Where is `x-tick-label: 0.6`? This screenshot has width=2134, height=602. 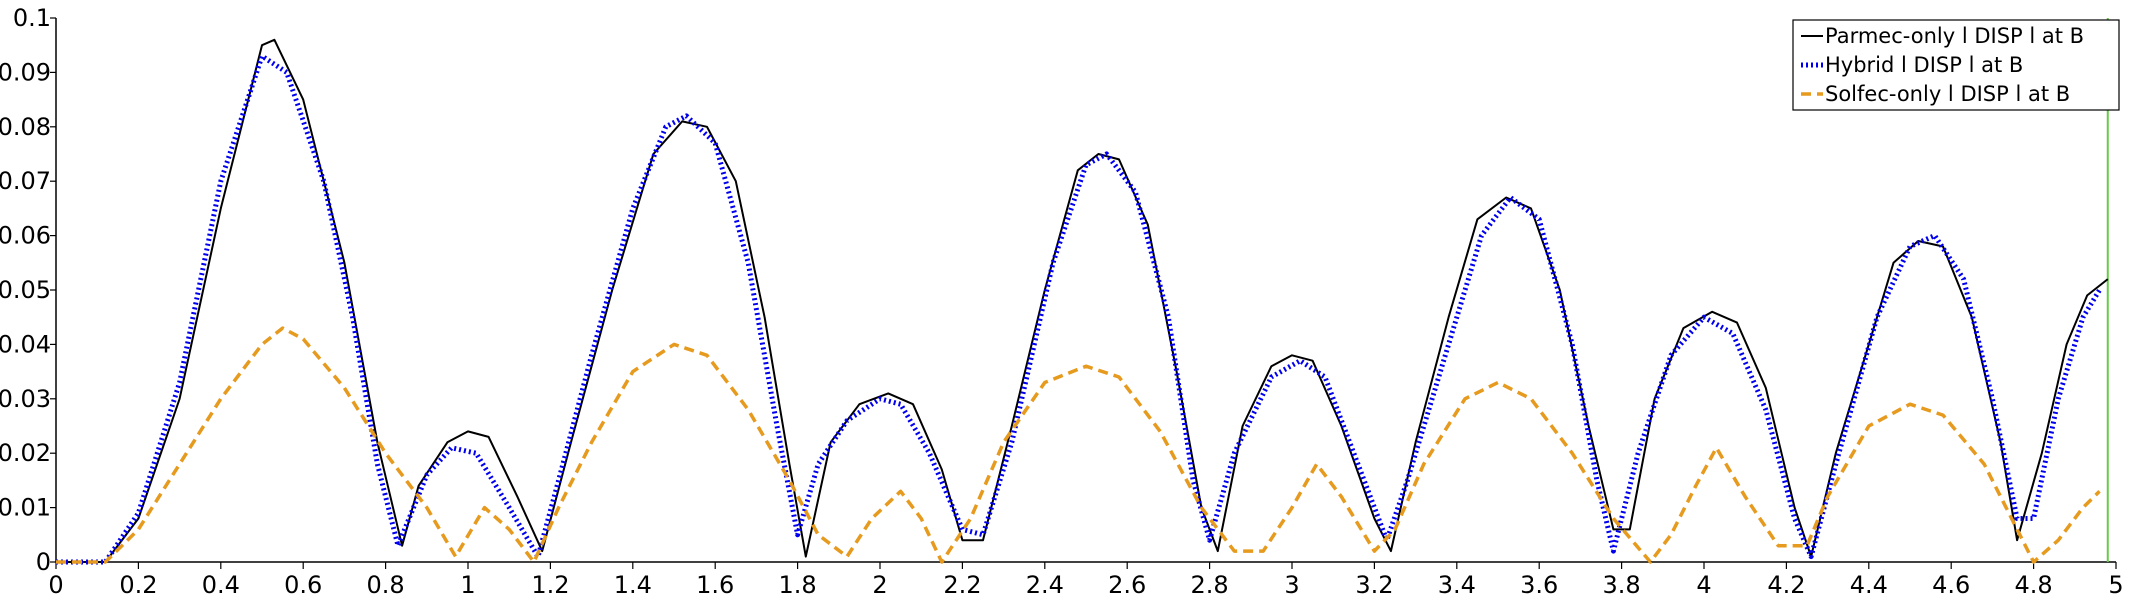 x-tick-label: 0.6 is located at coordinates (303, 585).